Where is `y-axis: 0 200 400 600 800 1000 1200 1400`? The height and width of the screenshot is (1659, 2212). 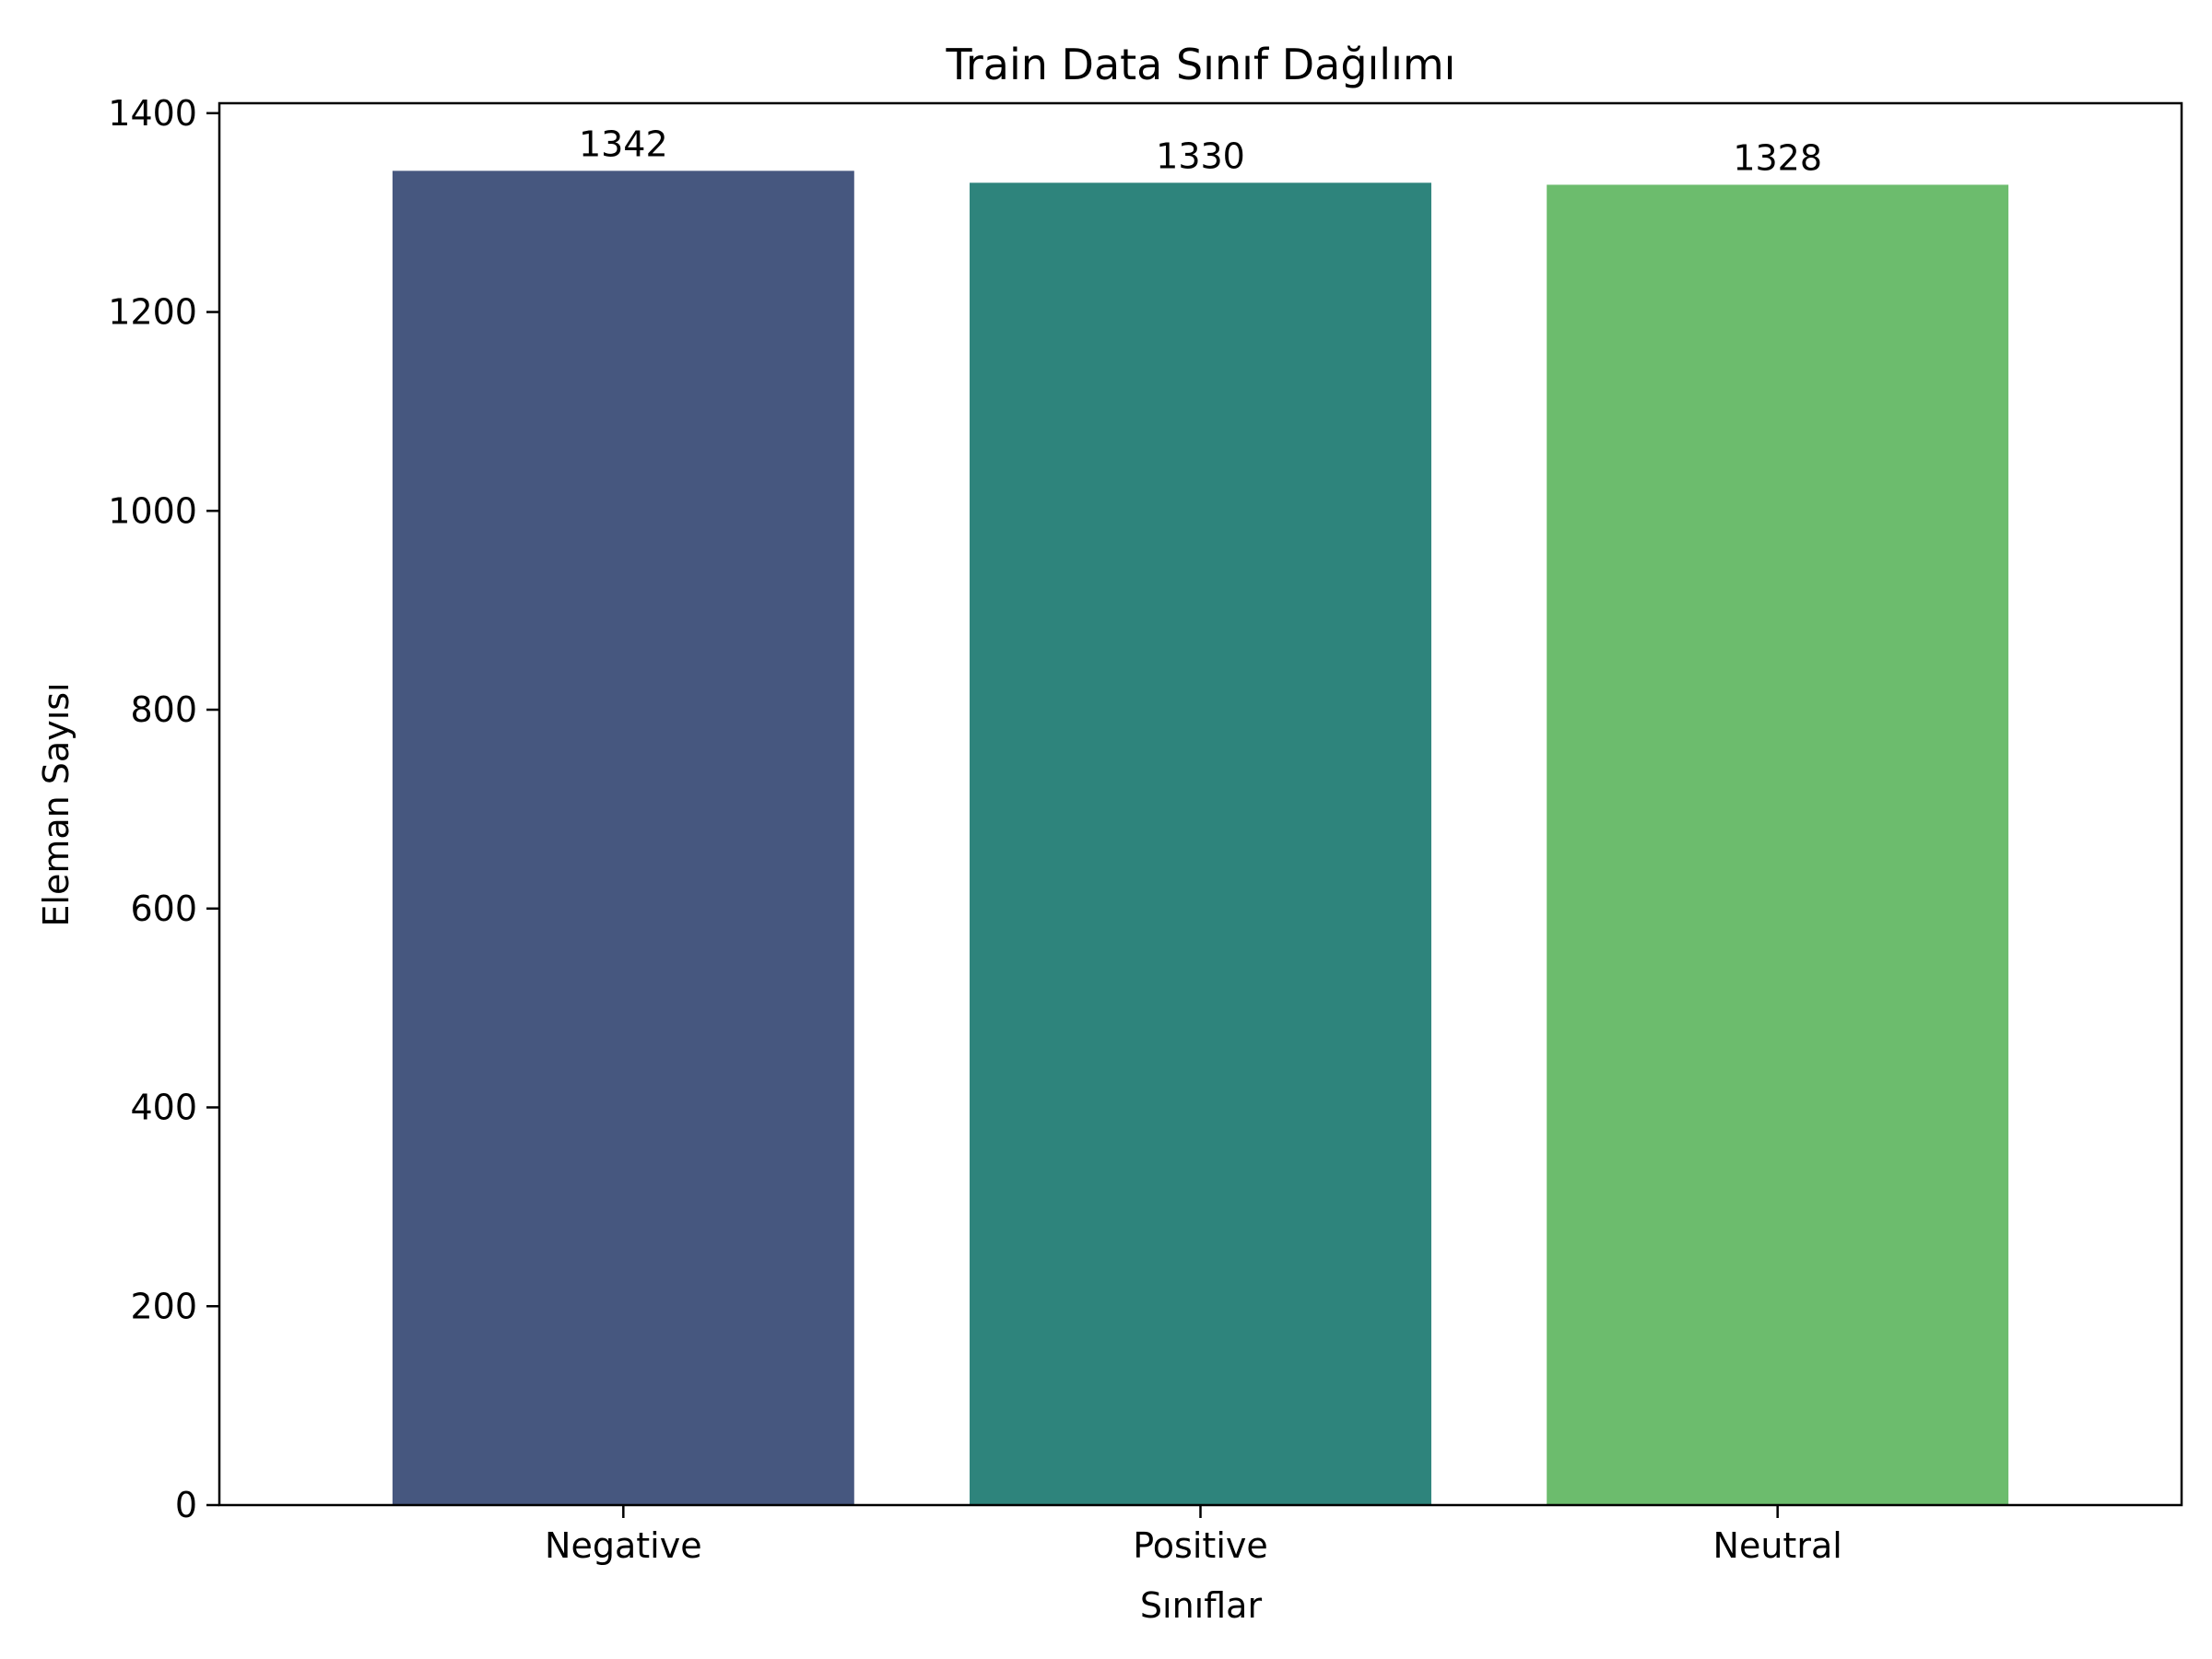
y-axis: 0 200 400 600 800 1000 1200 1400 is located at coordinates (163, 809).